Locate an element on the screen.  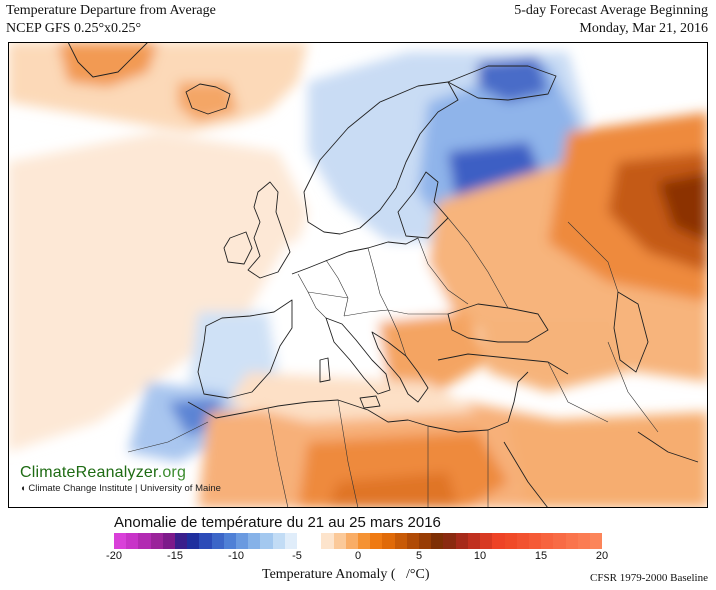
anomaly-warm-core-dark is located at coordinates (683, 207).